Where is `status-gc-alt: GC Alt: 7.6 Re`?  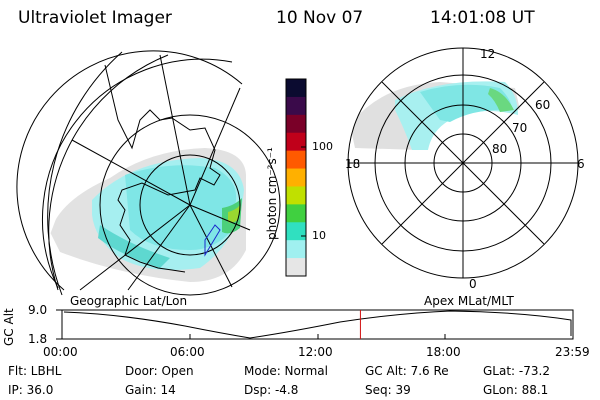
status-gc-alt: GC Alt: 7.6 Re is located at coordinates (407, 371).